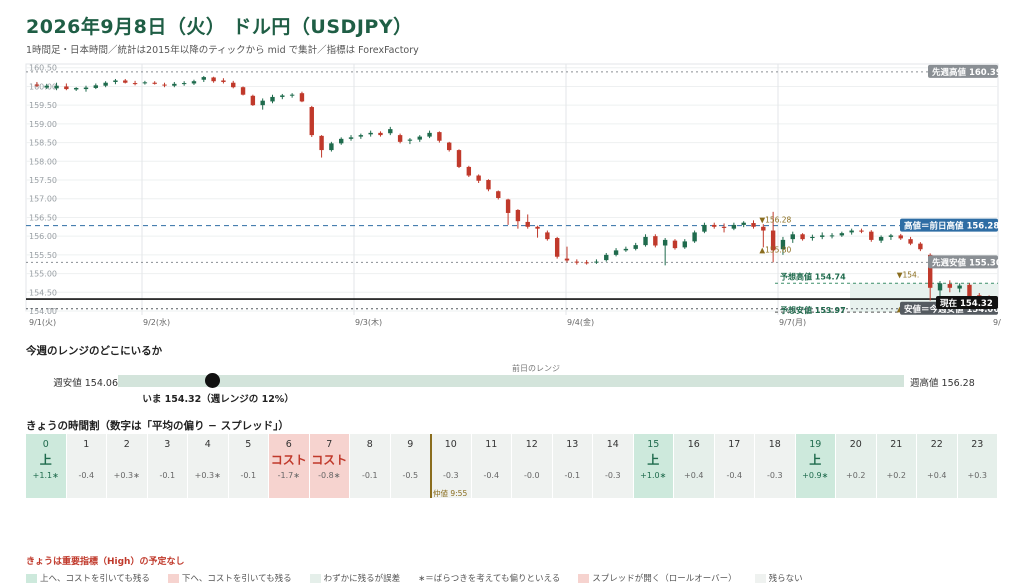 Image resolution: width=1024 pixels, height=584 pixels. Describe the element at coordinates (511, 381) in the screenshot. I see `range-bar` at that location.